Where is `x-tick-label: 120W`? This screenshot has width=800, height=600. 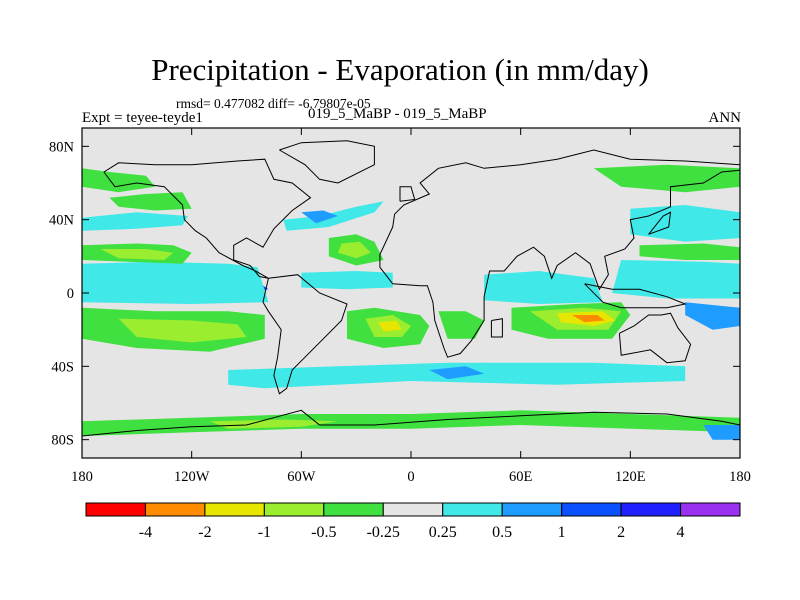
x-tick-label: 120W is located at coordinates (192, 477).